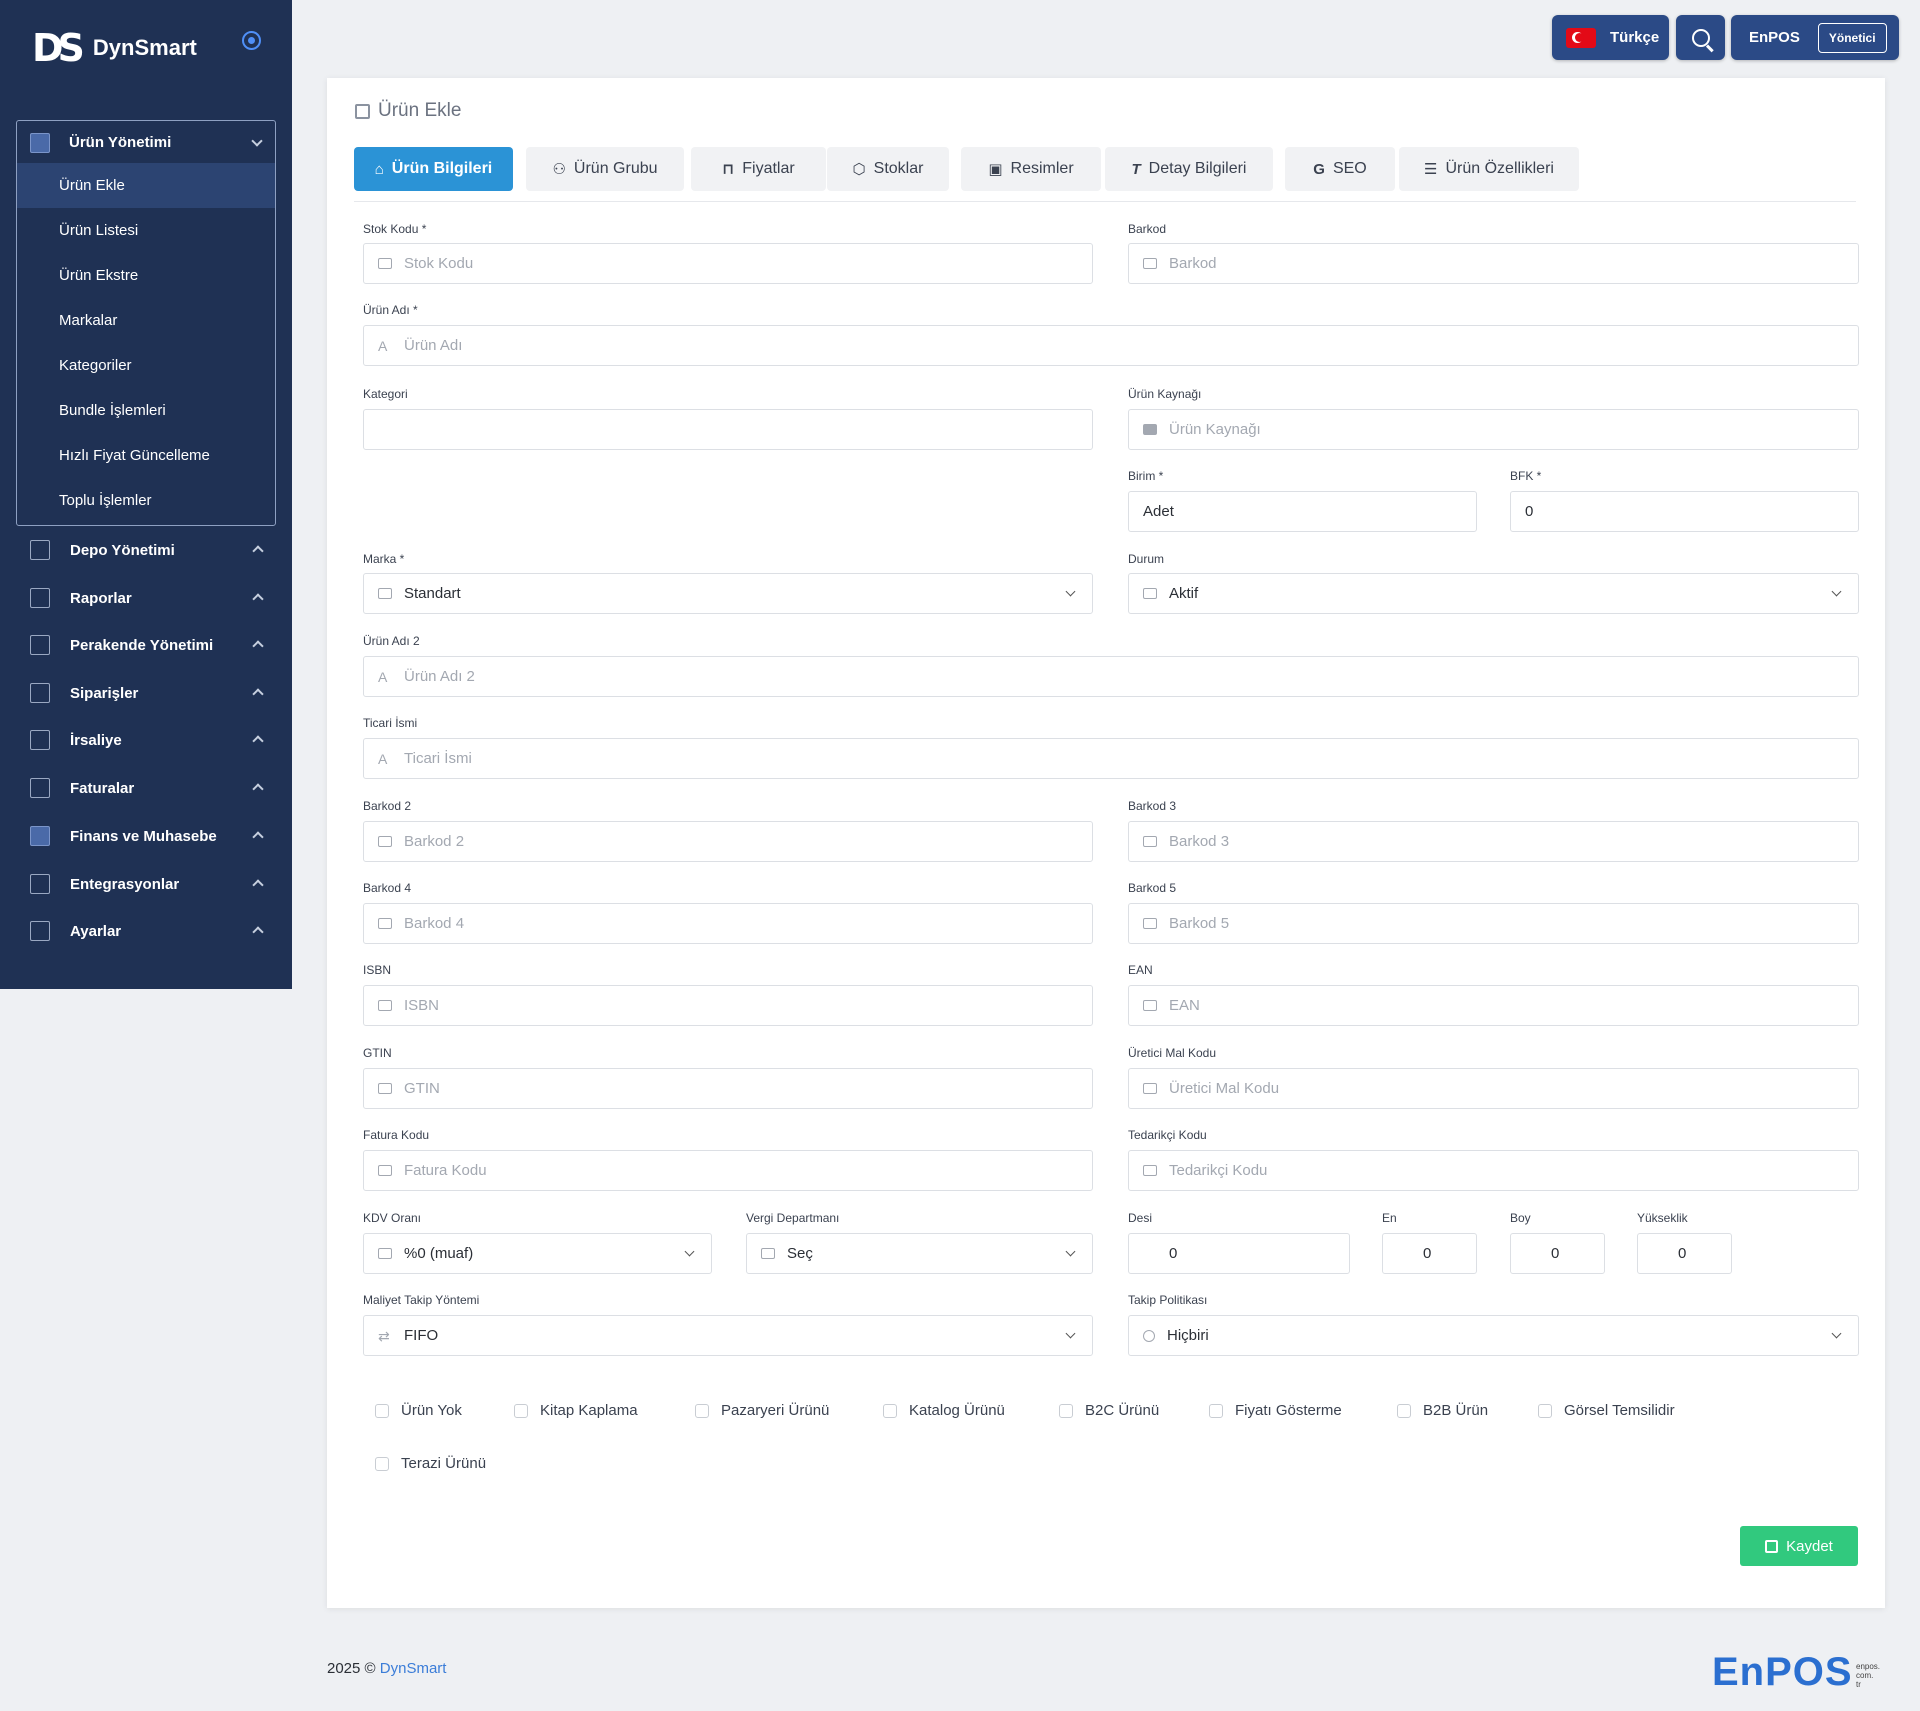 Image resolution: width=1920 pixels, height=1711 pixels. What do you see at coordinates (1493, 263) in the screenshot?
I see `barkod-input: Barkod` at bounding box center [1493, 263].